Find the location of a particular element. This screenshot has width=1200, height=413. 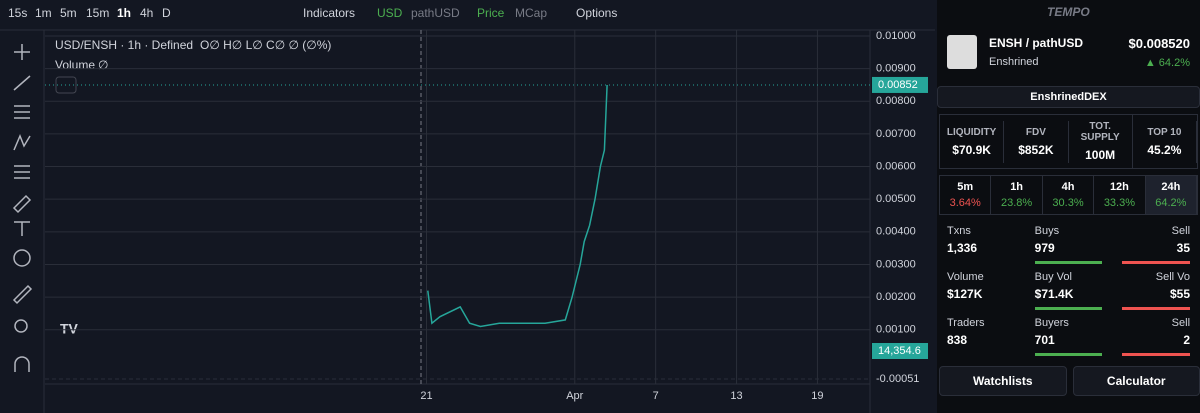

stat-label: FDV is located at coordinates (1035, 132).